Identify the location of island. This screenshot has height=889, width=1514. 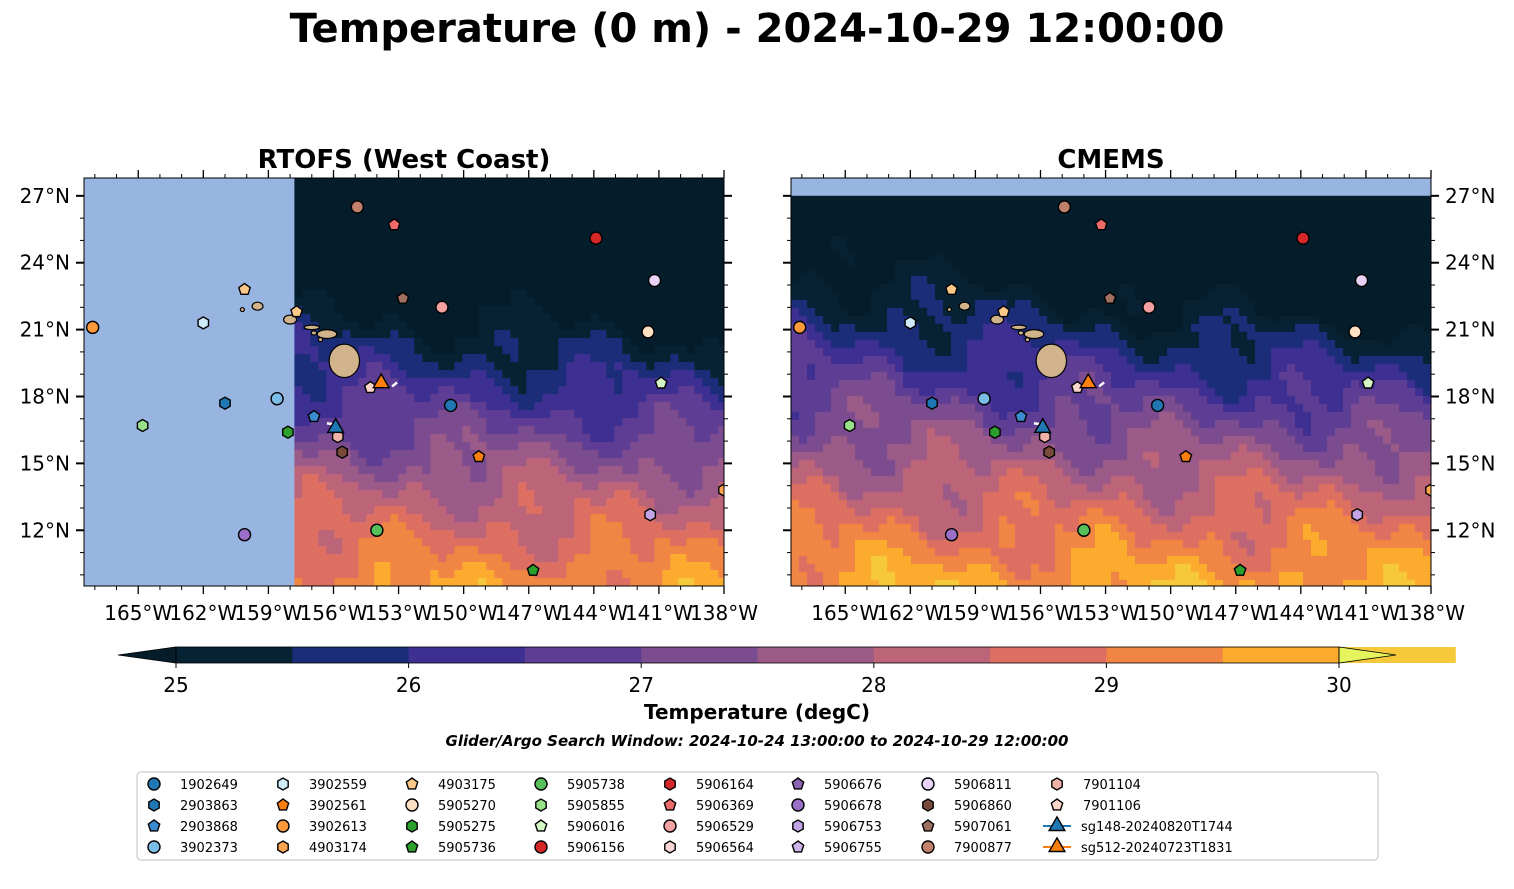
(327, 334).